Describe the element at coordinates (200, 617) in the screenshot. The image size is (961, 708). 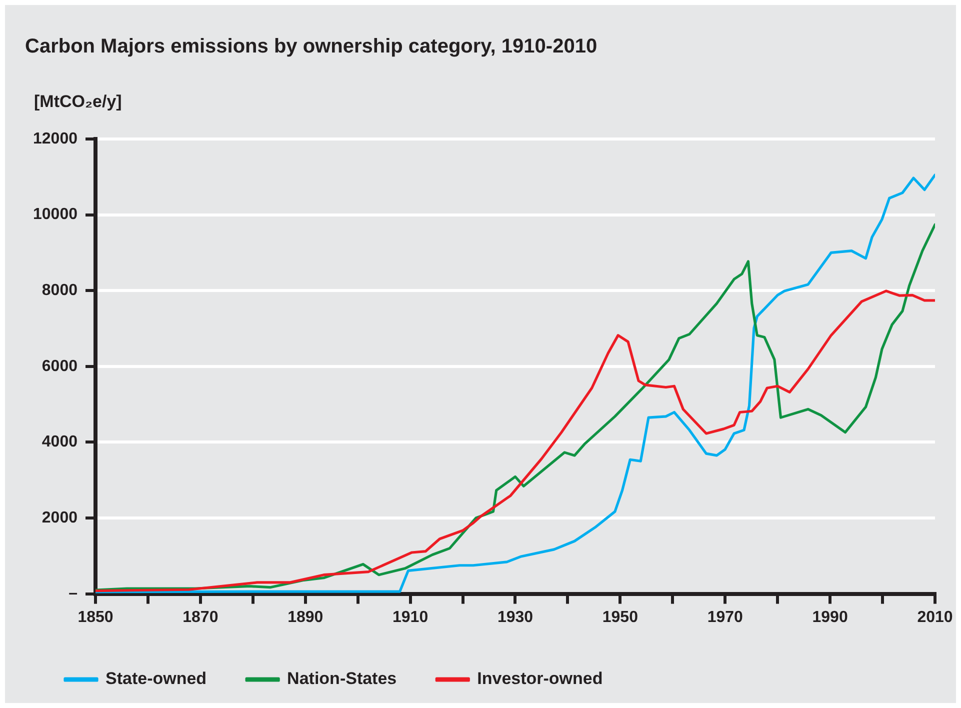
I see `x-tick-label: 1870` at that location.